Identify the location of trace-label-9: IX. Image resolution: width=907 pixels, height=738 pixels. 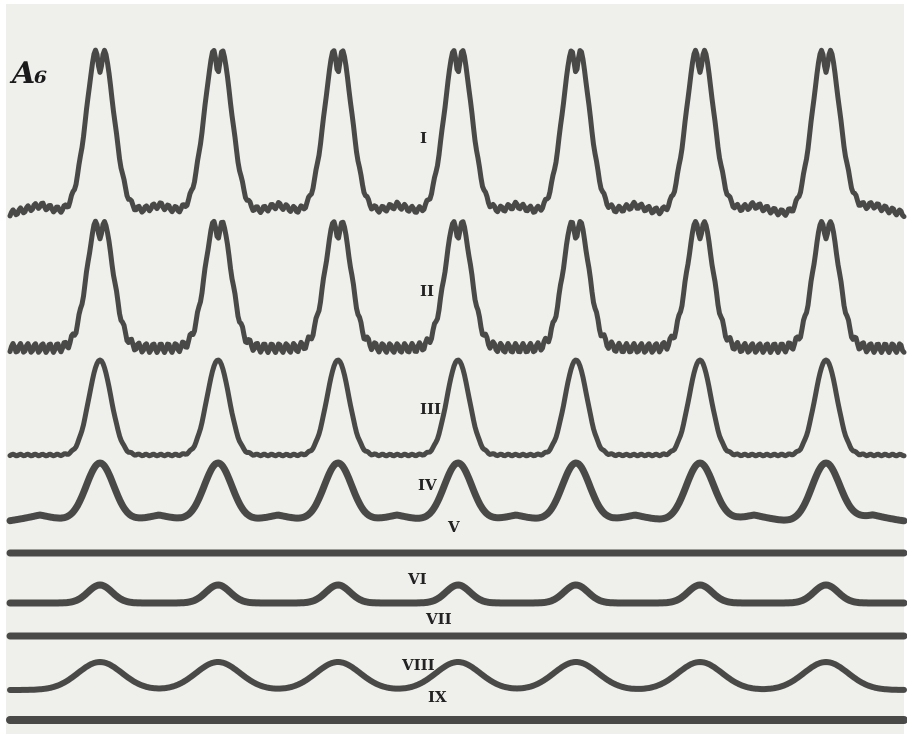
(437, 697).